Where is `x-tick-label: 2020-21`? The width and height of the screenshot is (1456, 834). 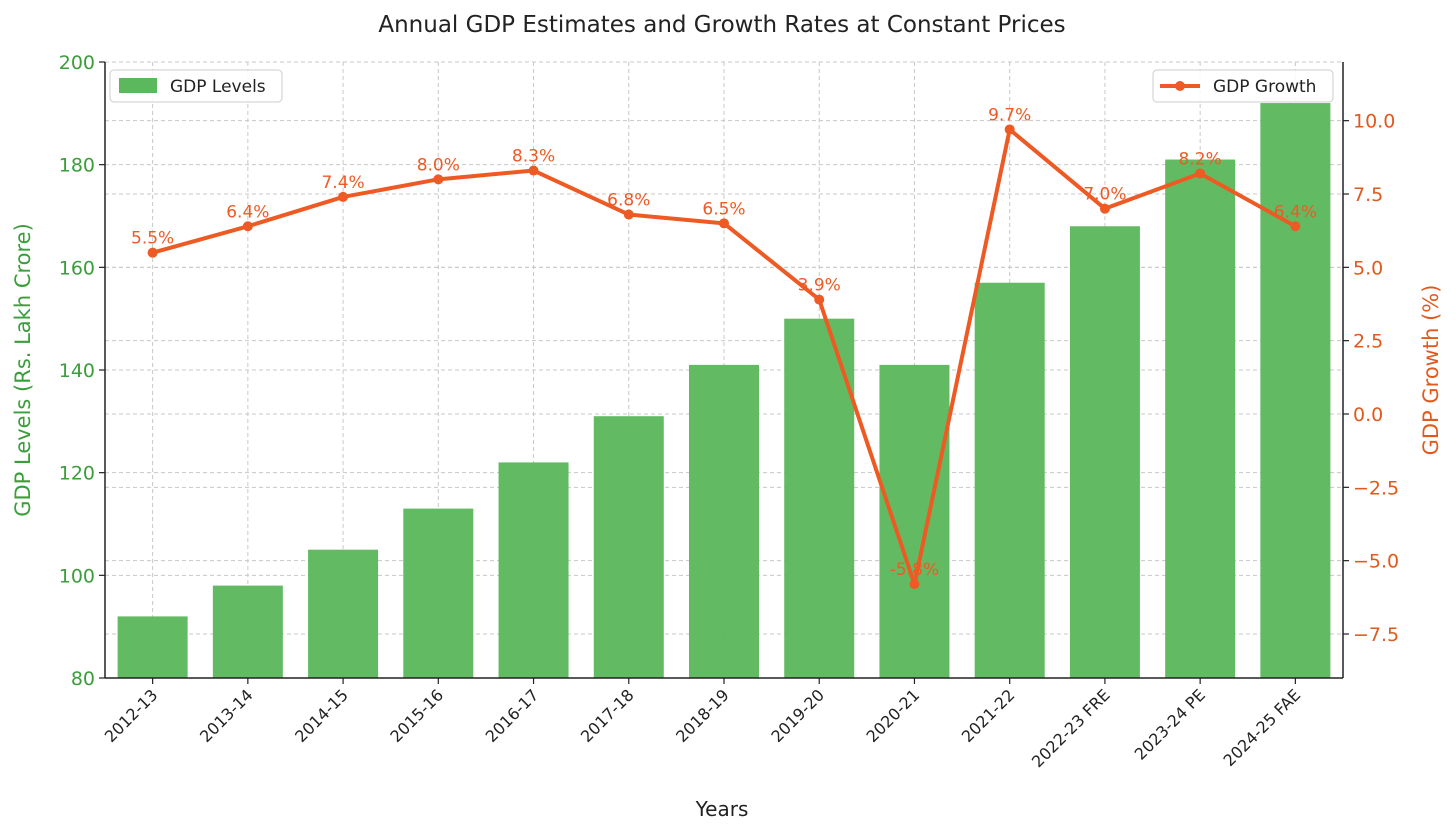 x-tick-label: 2020-21 is located at coordinates (893, 715).